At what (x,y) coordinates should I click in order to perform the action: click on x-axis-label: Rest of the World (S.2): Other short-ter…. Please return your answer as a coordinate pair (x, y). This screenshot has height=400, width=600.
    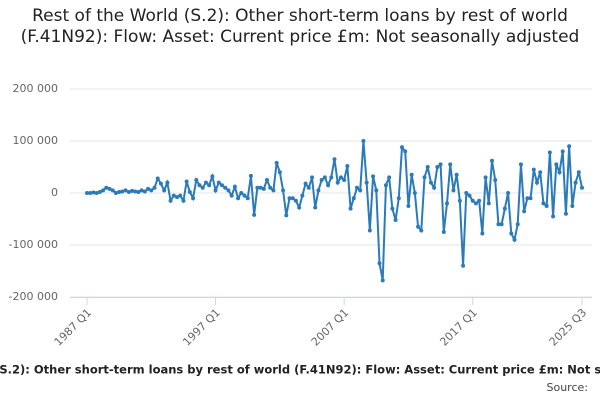
    Looking at the image, I should click on (300, 370).